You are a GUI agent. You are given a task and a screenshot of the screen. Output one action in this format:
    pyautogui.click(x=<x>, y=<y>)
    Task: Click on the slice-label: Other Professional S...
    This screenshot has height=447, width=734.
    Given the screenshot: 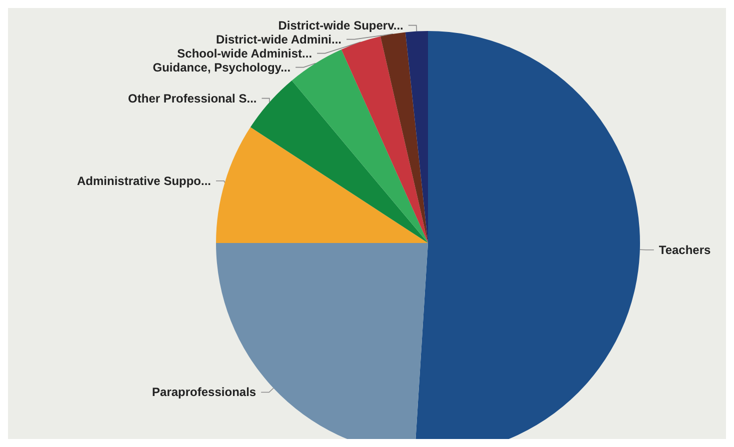 What is the action you would take?
    pyautogui.click(x=192, y=98)
    